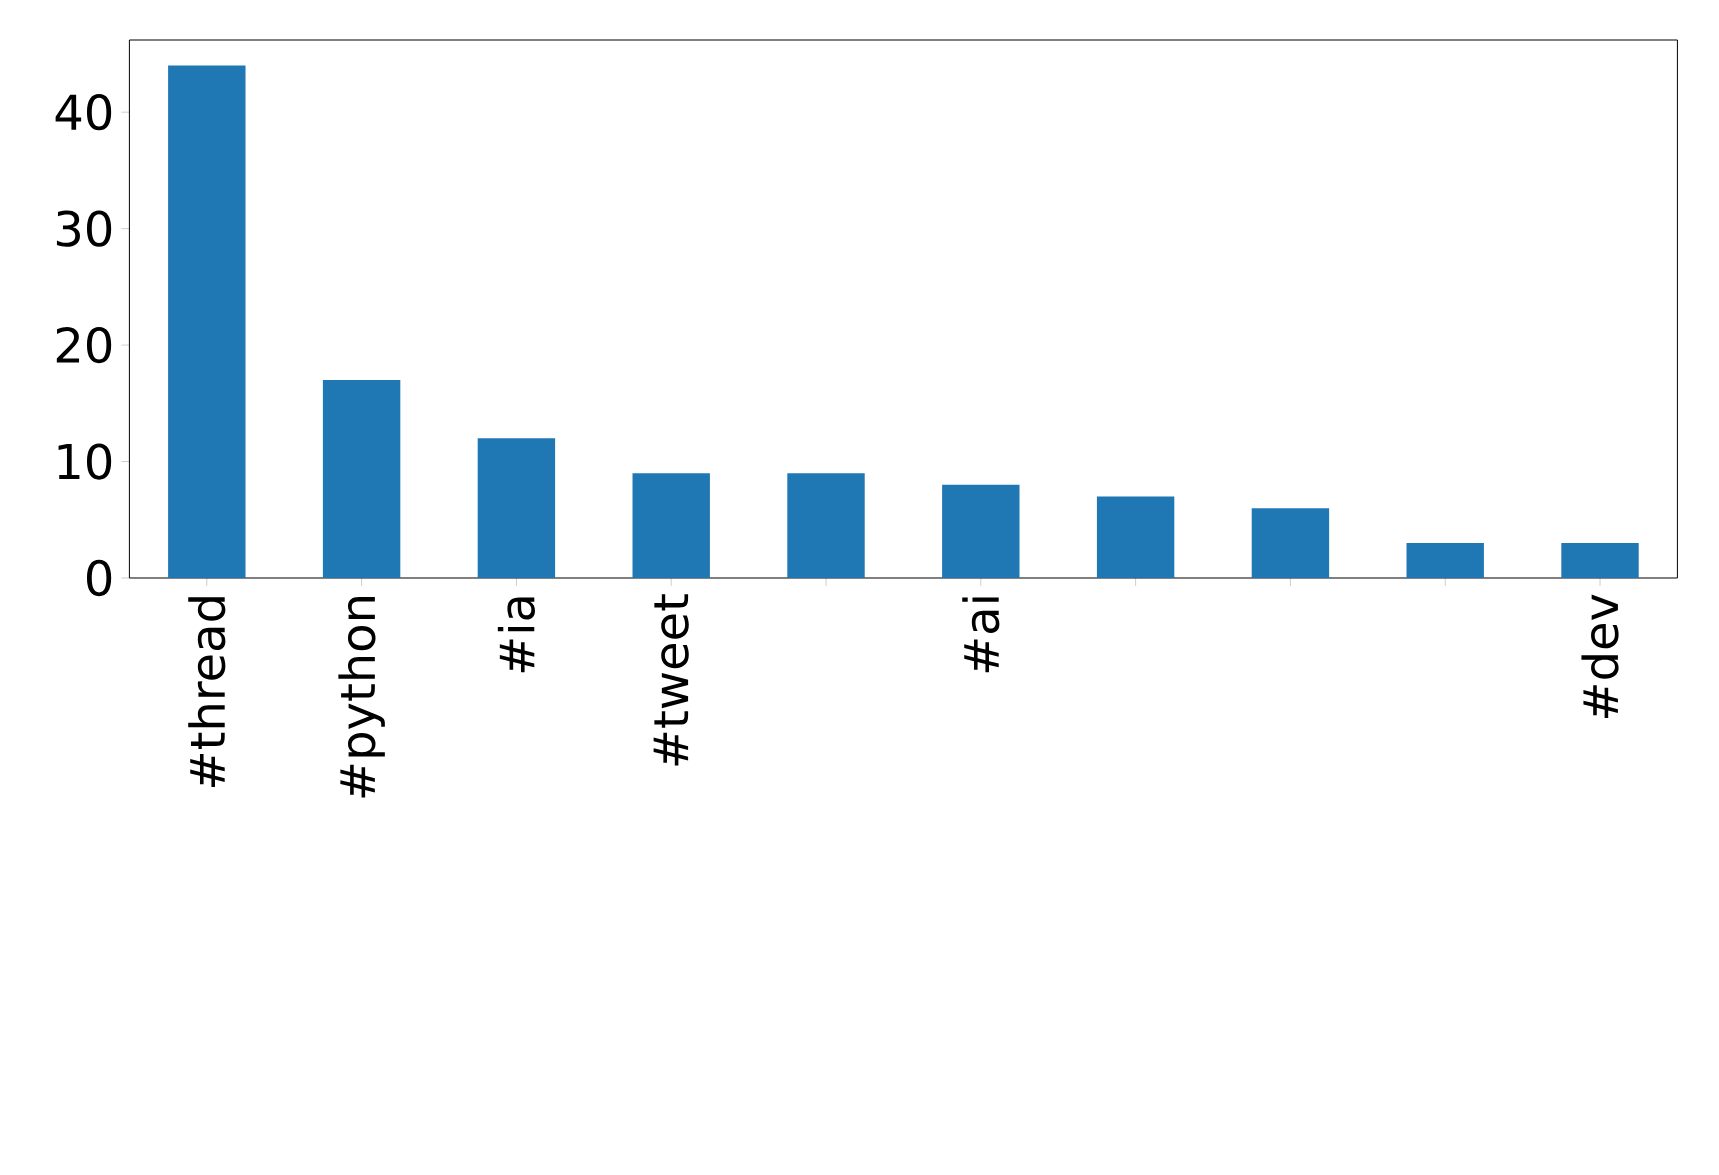 The image size is (1719, 1175). I want to click on y-tick-label: 30, so click(84, 228).